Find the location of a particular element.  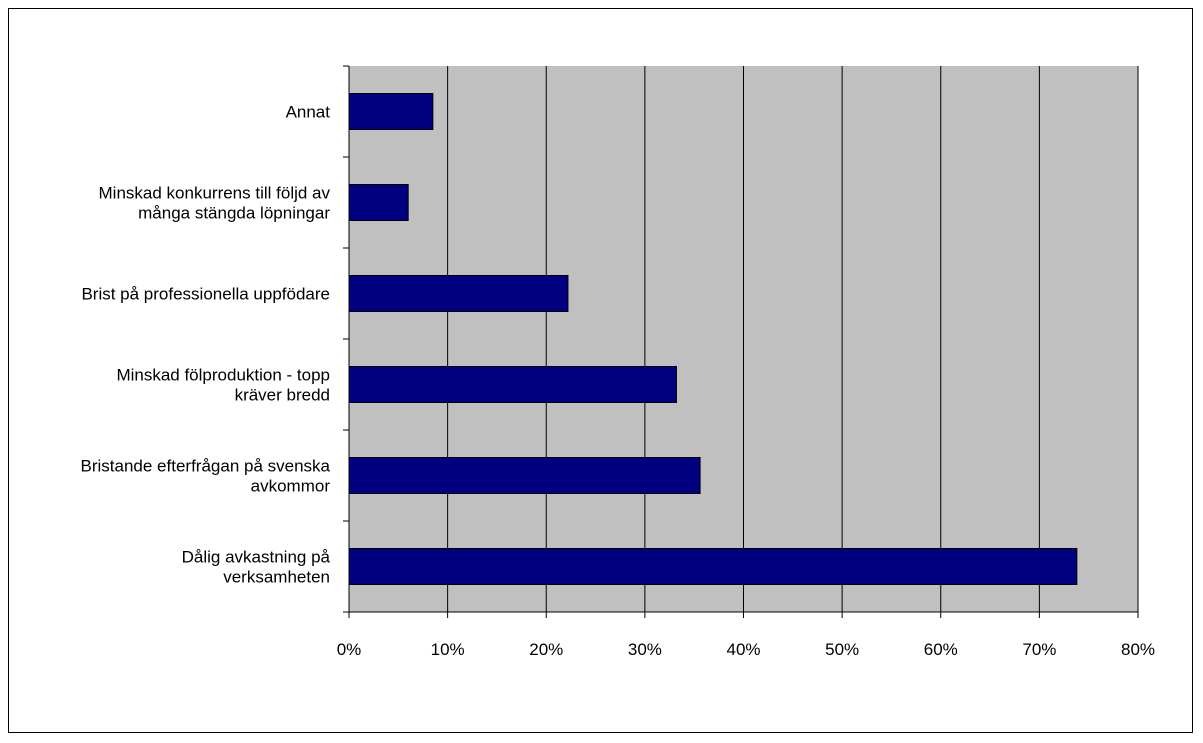

category-label-line: Annat is located at coordinates (308, 112).